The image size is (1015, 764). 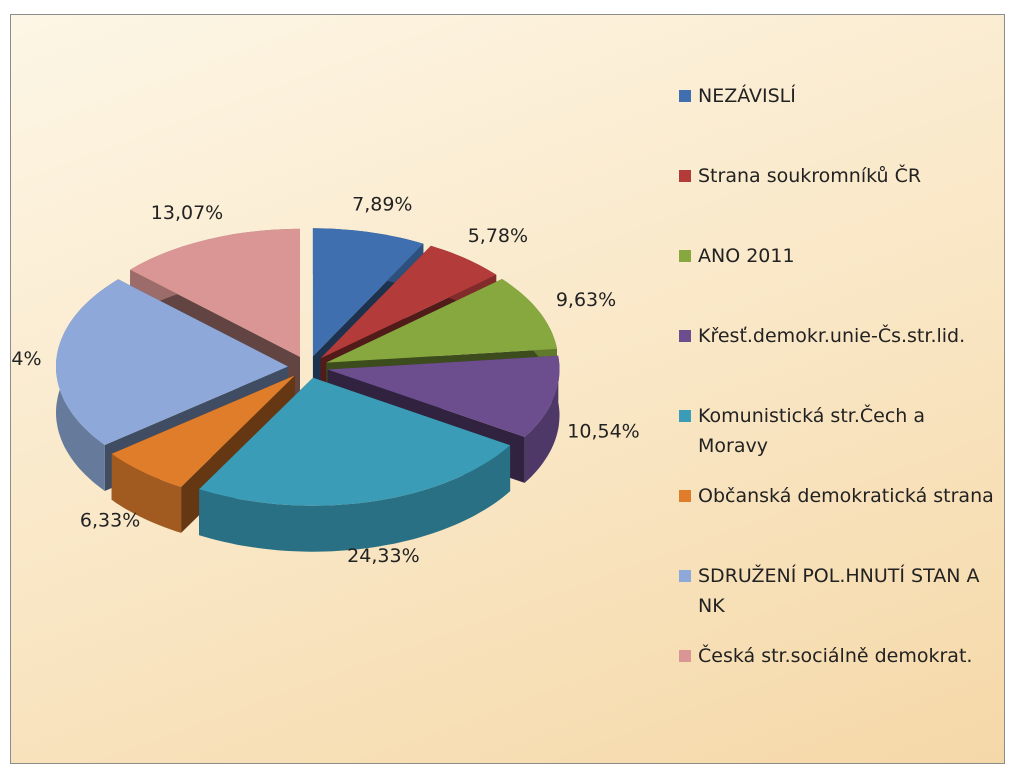 I want to click on legend-entry: ANO 2011, so click(x=838, y=256).